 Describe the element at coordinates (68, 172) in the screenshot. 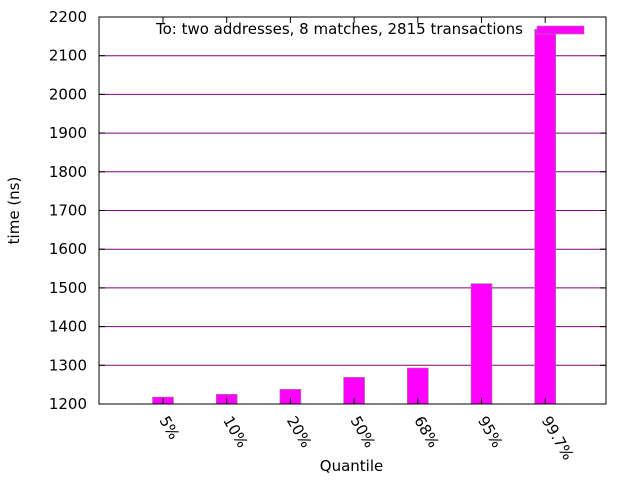

I see `y-tick-label: 1800` at that location.